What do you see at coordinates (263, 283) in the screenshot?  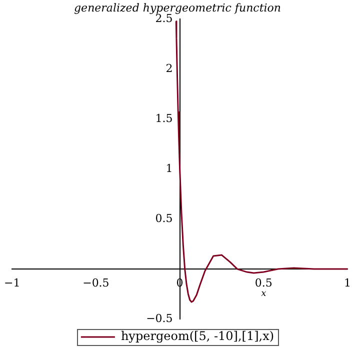 I see `x-tick-label: 0.5` at bounding box center [263, 283].